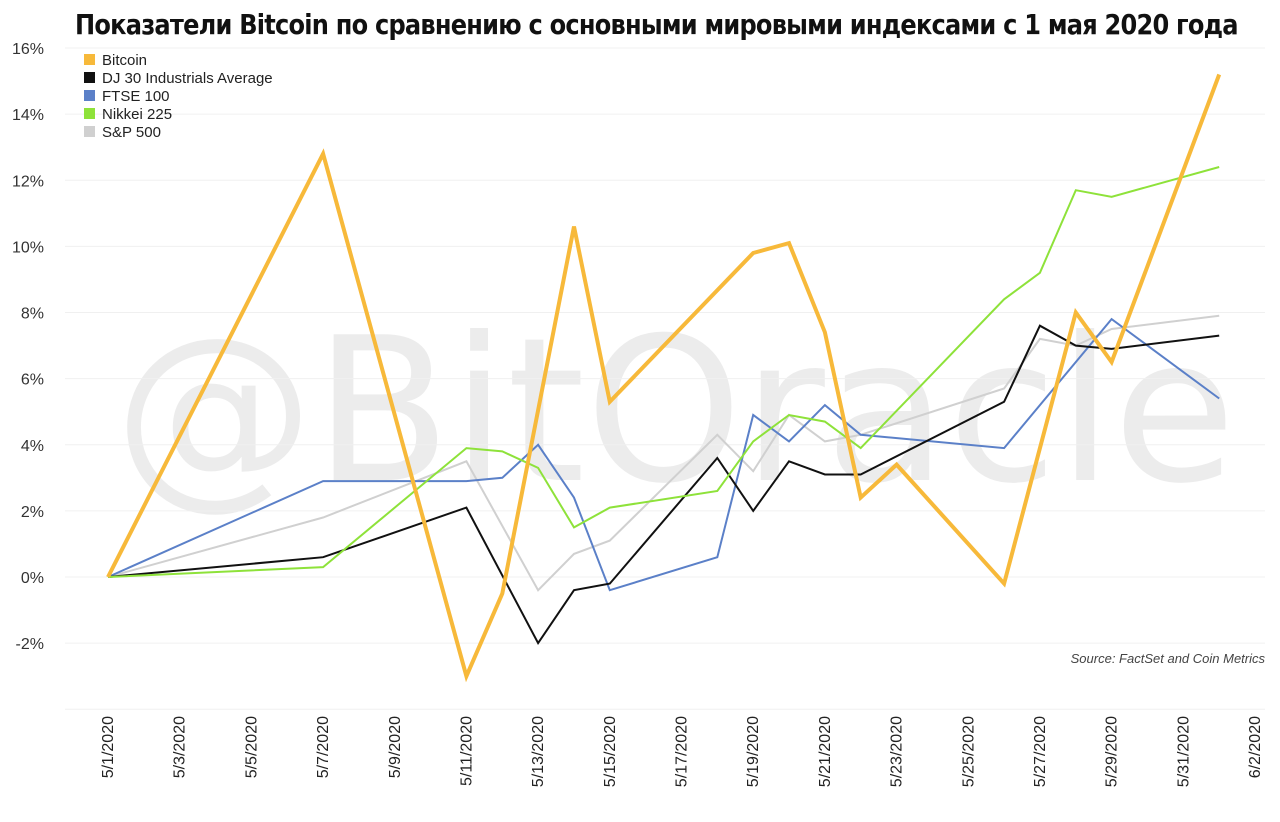  I want to click on x-tick: 5/15/2020, so click(610, 751).